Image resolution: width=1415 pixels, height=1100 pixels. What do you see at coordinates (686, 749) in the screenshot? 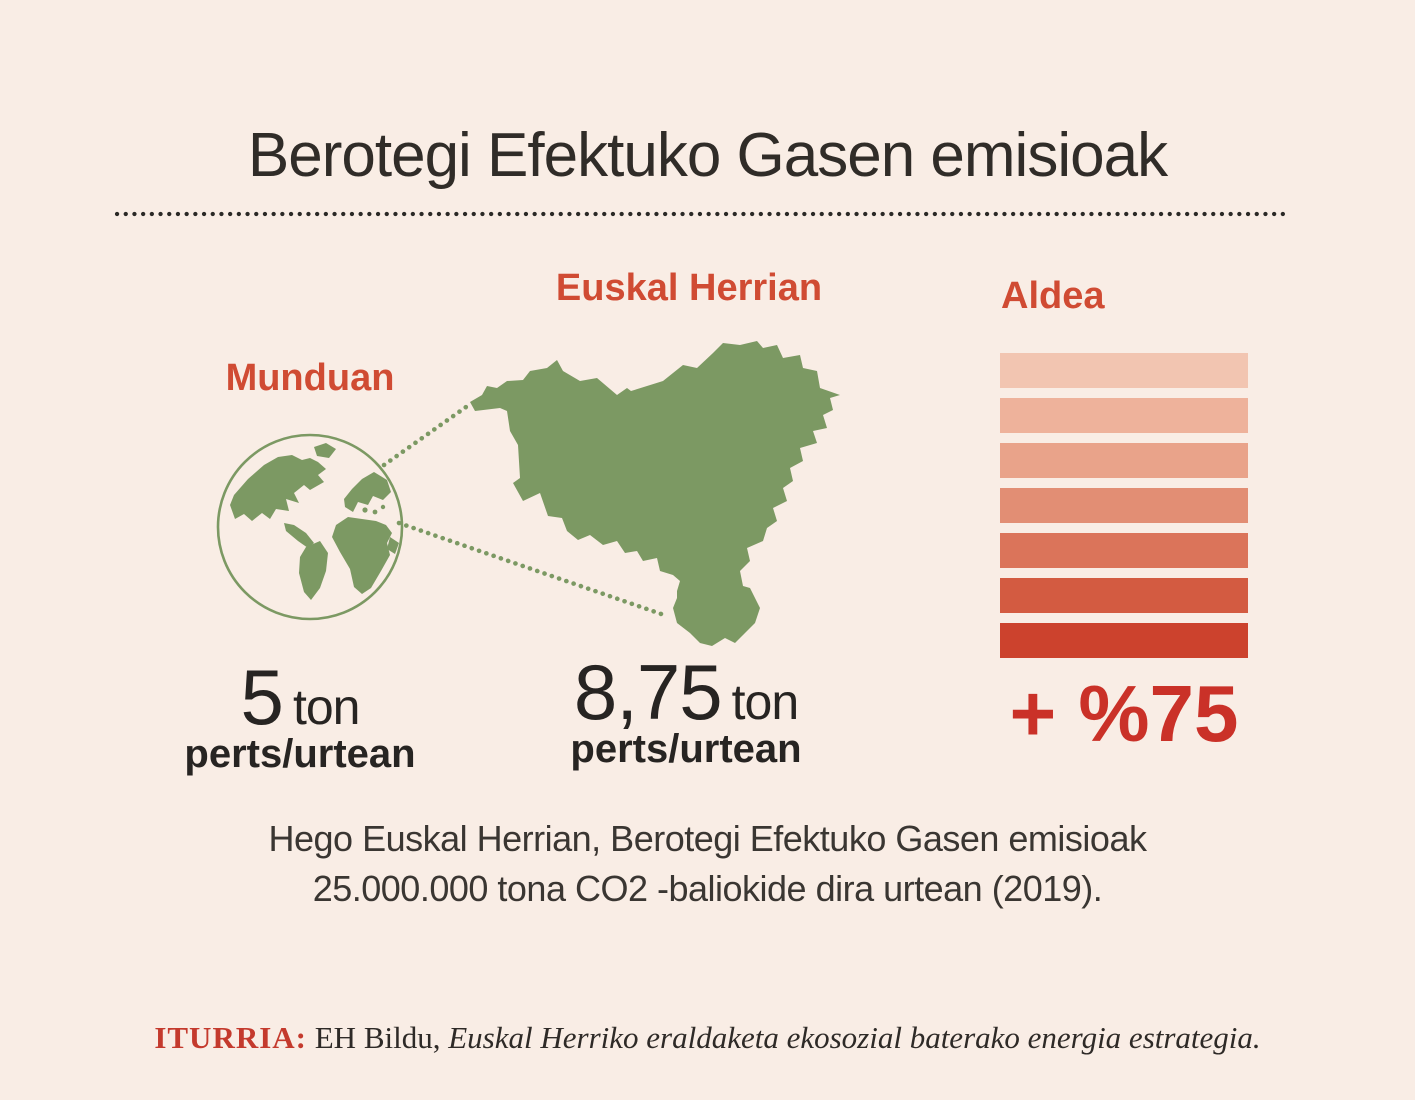
I see `basque-value-caption: perts/urtean` at bounding box center [686, 749].